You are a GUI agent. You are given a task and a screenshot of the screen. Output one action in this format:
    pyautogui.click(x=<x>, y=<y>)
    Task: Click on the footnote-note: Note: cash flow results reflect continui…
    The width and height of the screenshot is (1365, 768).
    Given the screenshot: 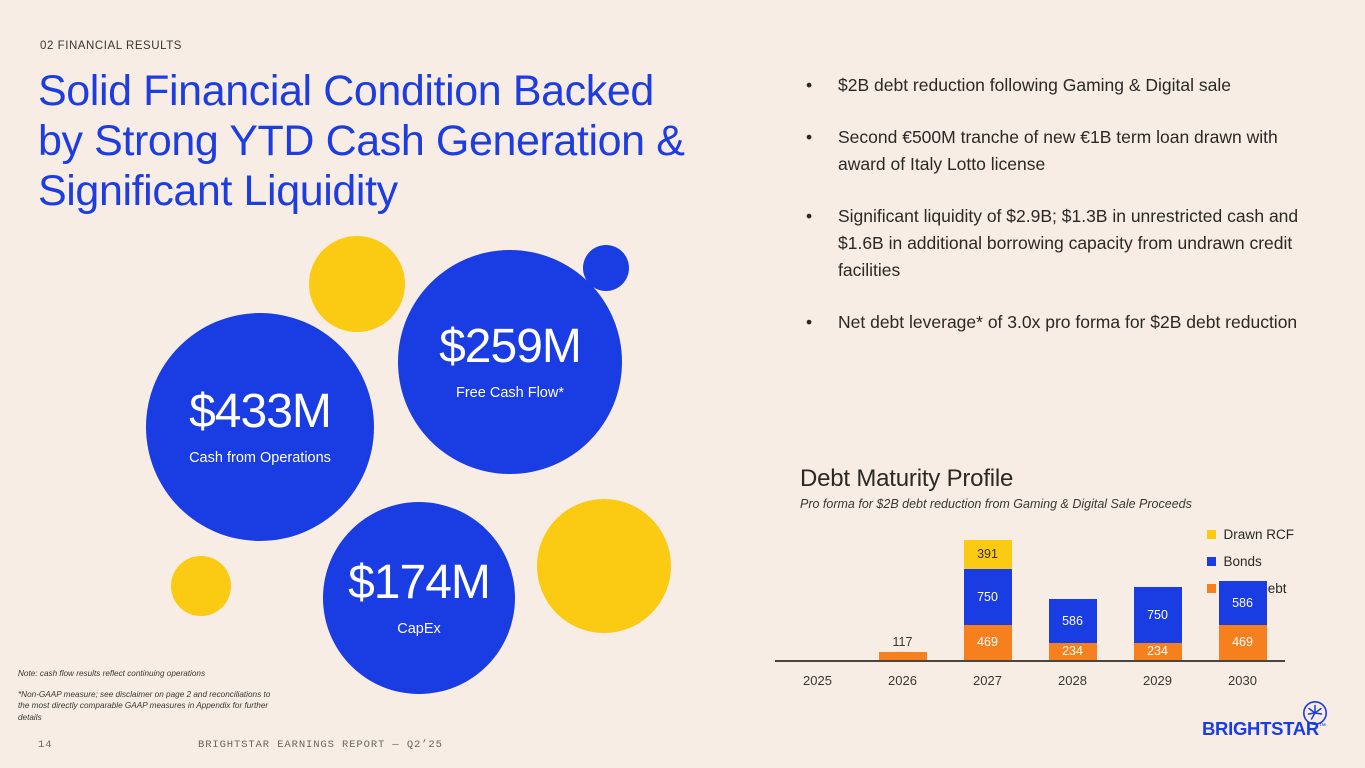 What is the action you would take?
    pyautogui.click(x=112, y=673)
    